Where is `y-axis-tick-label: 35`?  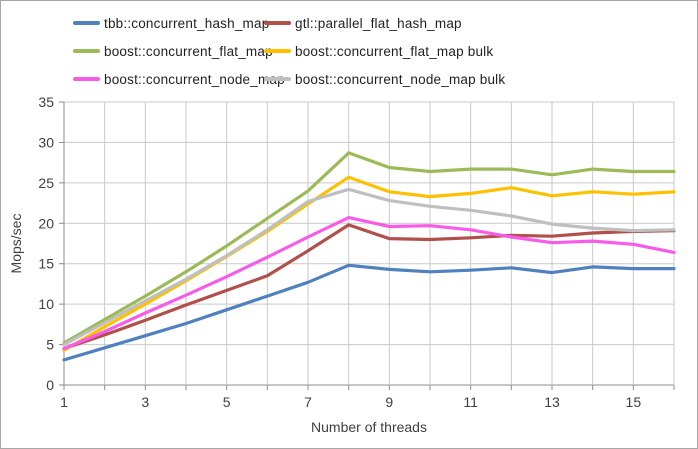
y-axis-tick-label: 35 is located at coordinates (46, 102).